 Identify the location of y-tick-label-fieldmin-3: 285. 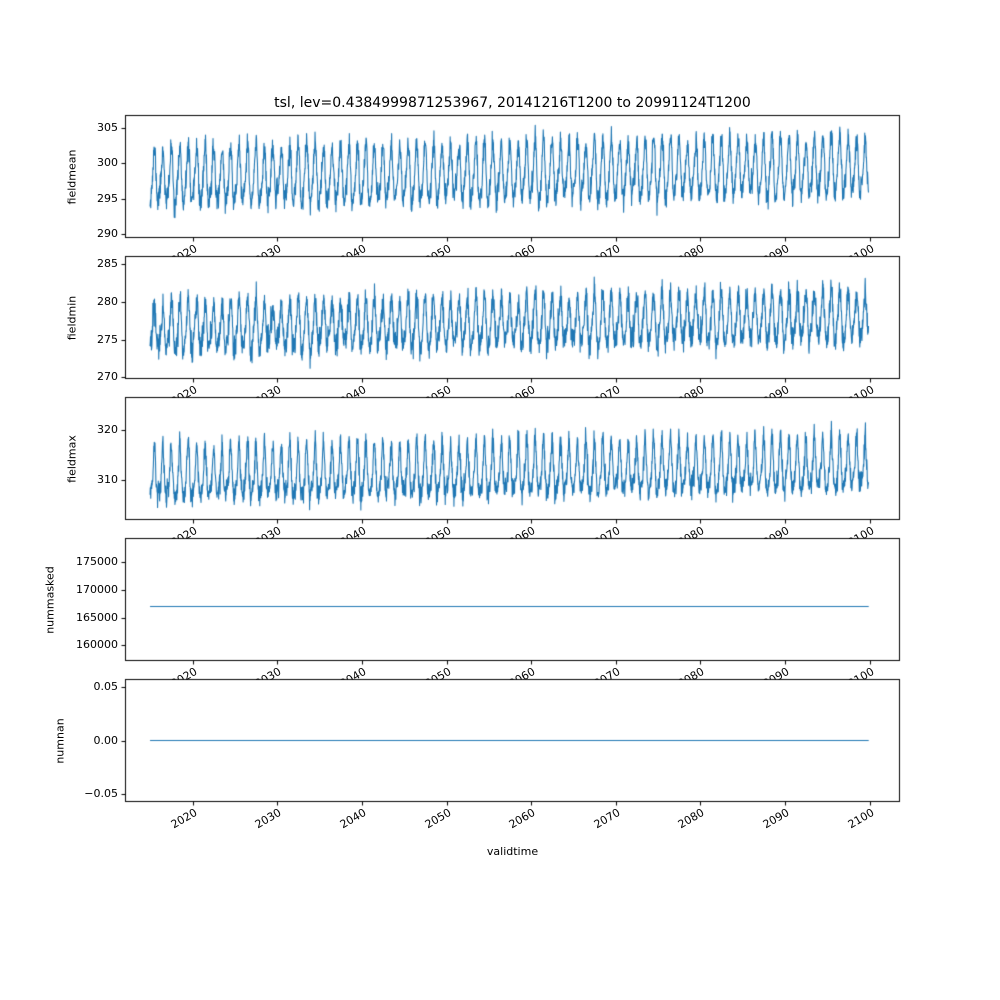
(107, 263).